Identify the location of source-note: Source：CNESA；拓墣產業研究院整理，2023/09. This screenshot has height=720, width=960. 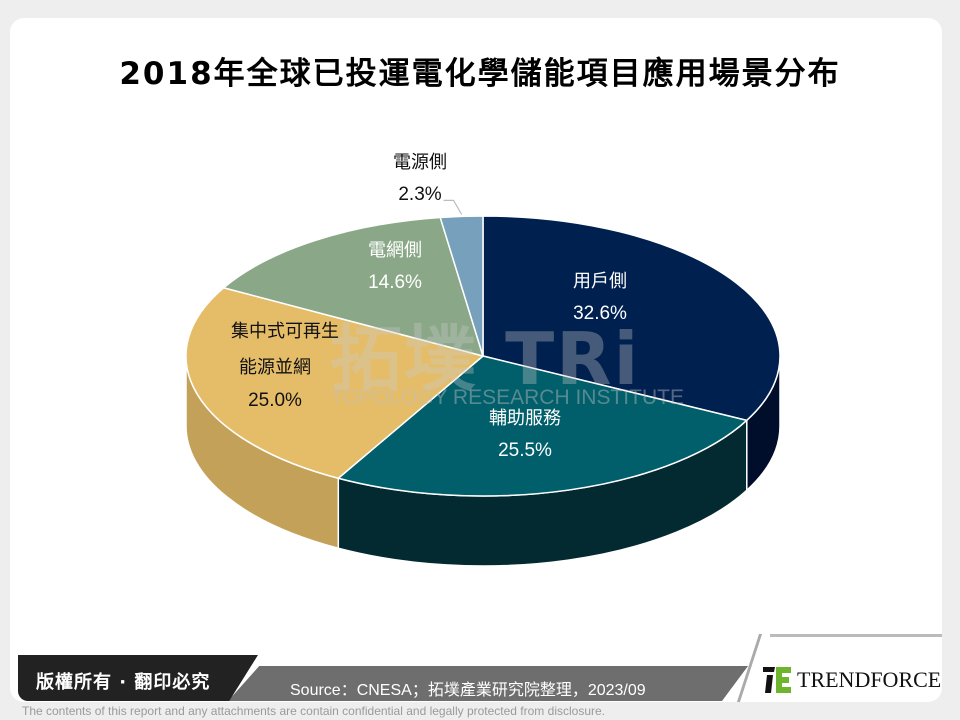
(468, 690).